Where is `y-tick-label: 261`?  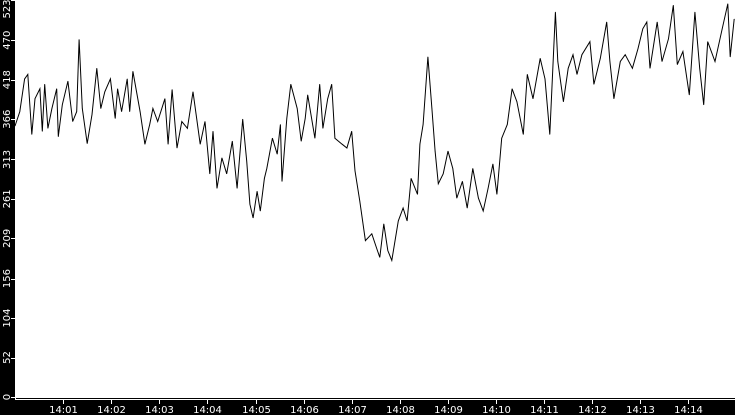
y-tick-label: 261 is located at coordinates (7, 198).